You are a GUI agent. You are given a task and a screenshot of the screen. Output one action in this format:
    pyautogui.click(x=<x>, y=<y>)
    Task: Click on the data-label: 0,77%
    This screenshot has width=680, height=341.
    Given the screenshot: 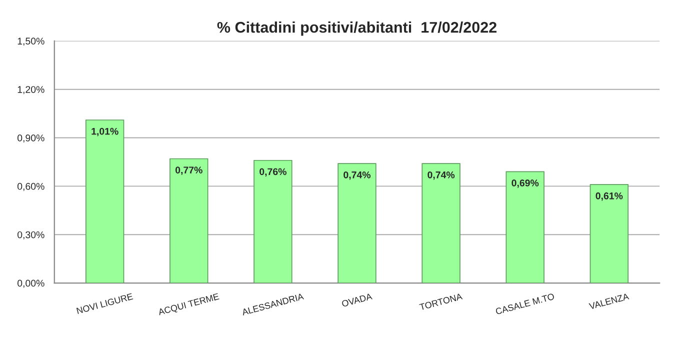 What is the action you would take?
    pyautogui.click(x=188, y=170)
    